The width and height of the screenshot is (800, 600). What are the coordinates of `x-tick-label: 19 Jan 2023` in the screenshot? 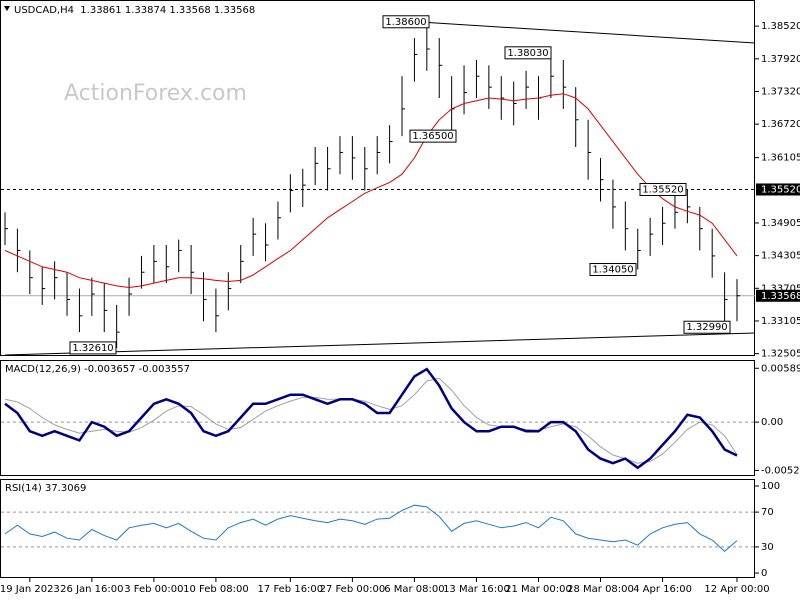 It's located at (30, 589).